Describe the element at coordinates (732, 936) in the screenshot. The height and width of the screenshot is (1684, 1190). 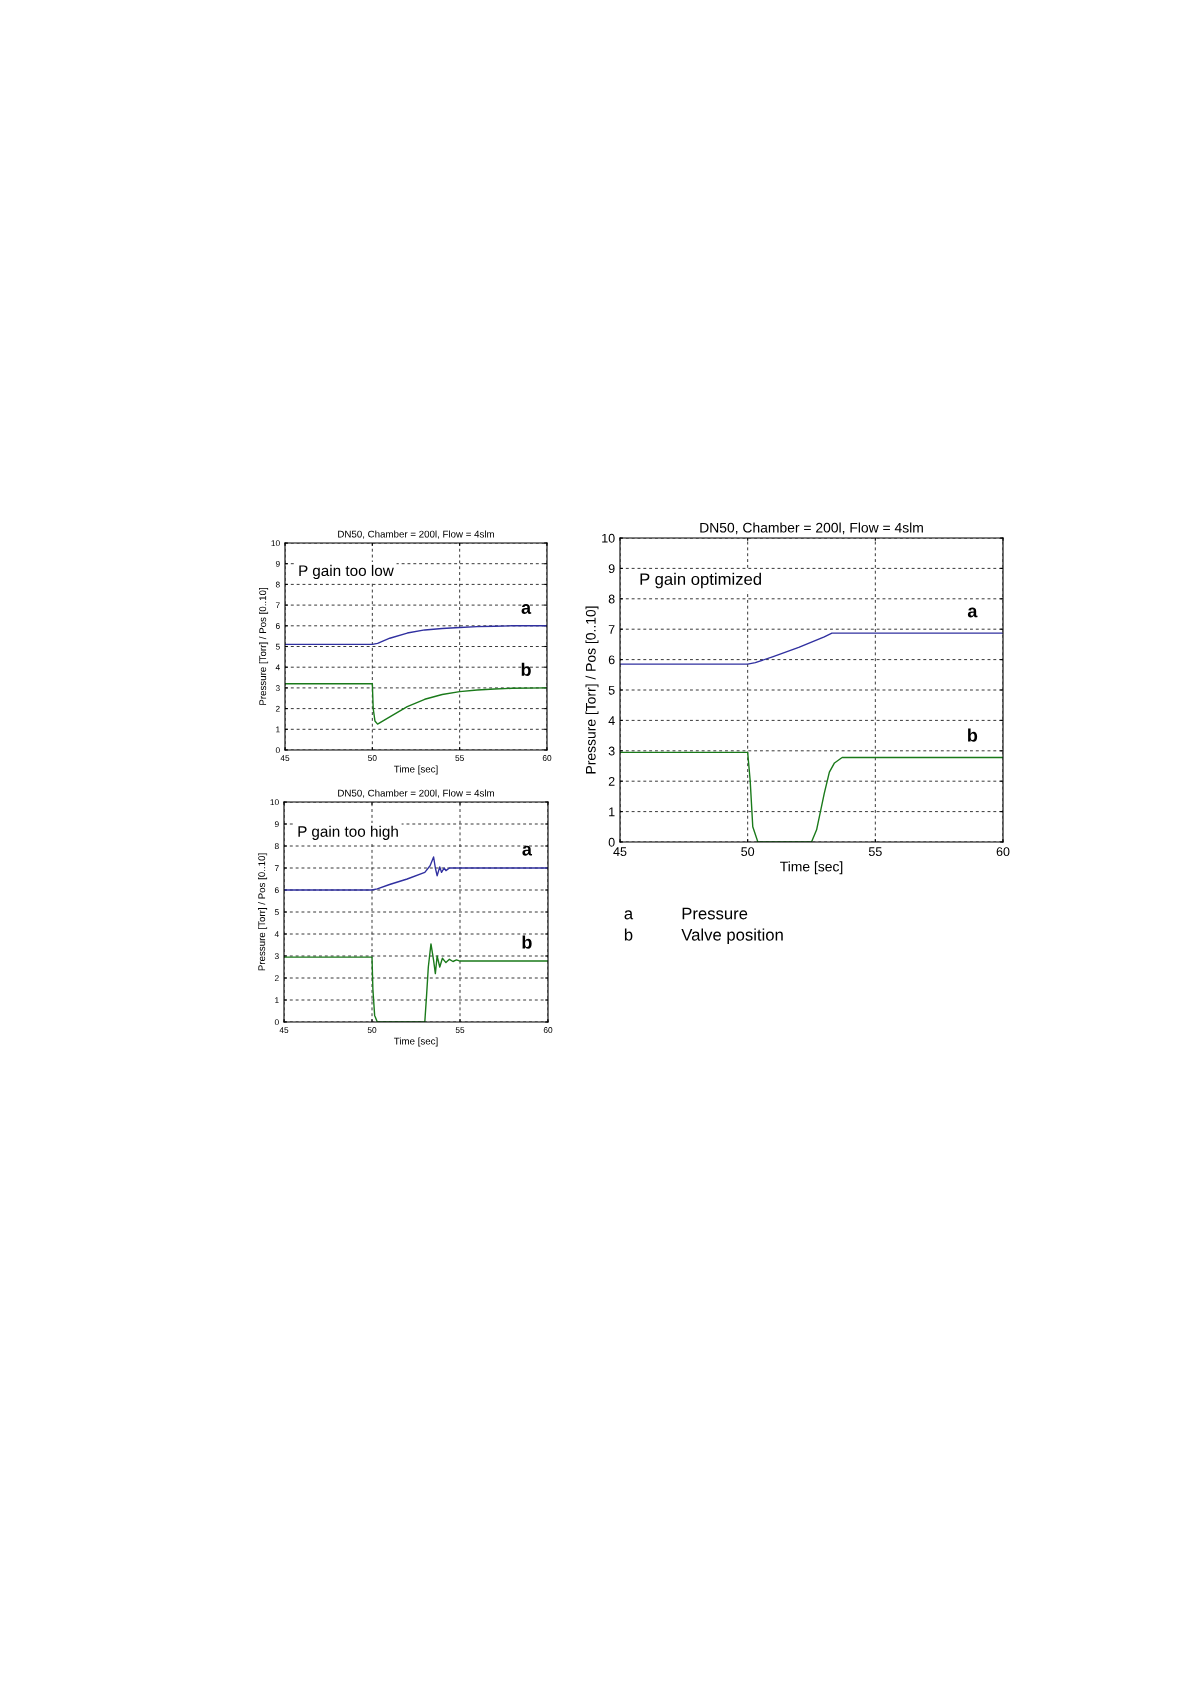
I see `text: Valve position` at that location.